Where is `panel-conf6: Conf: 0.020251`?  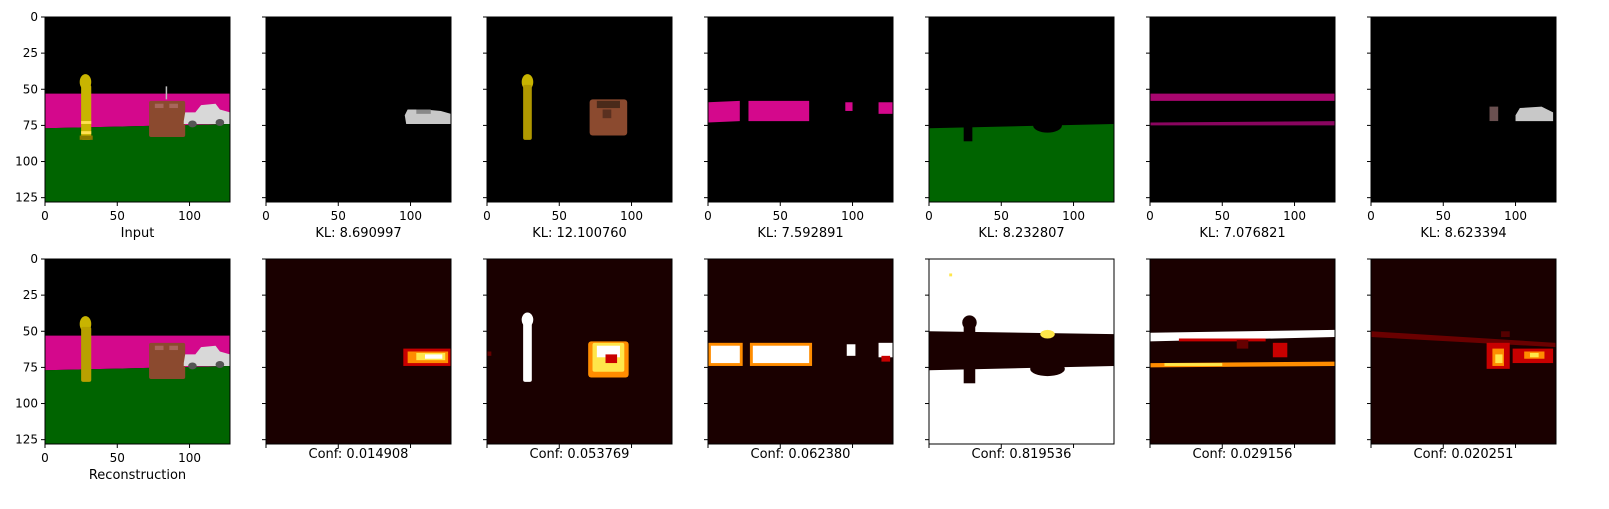 panel-conf6: Conf: 0.020251 is located at coordinates (1463, 360).